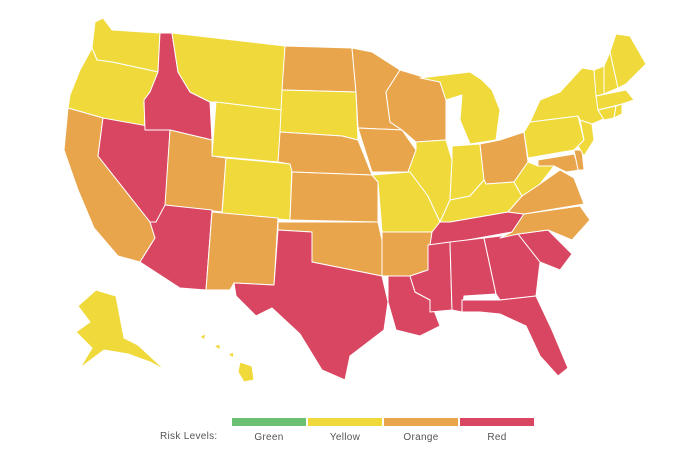 The width and height of the screenshot is (700, 458). I want to click on state-ar, so click(407, 254).